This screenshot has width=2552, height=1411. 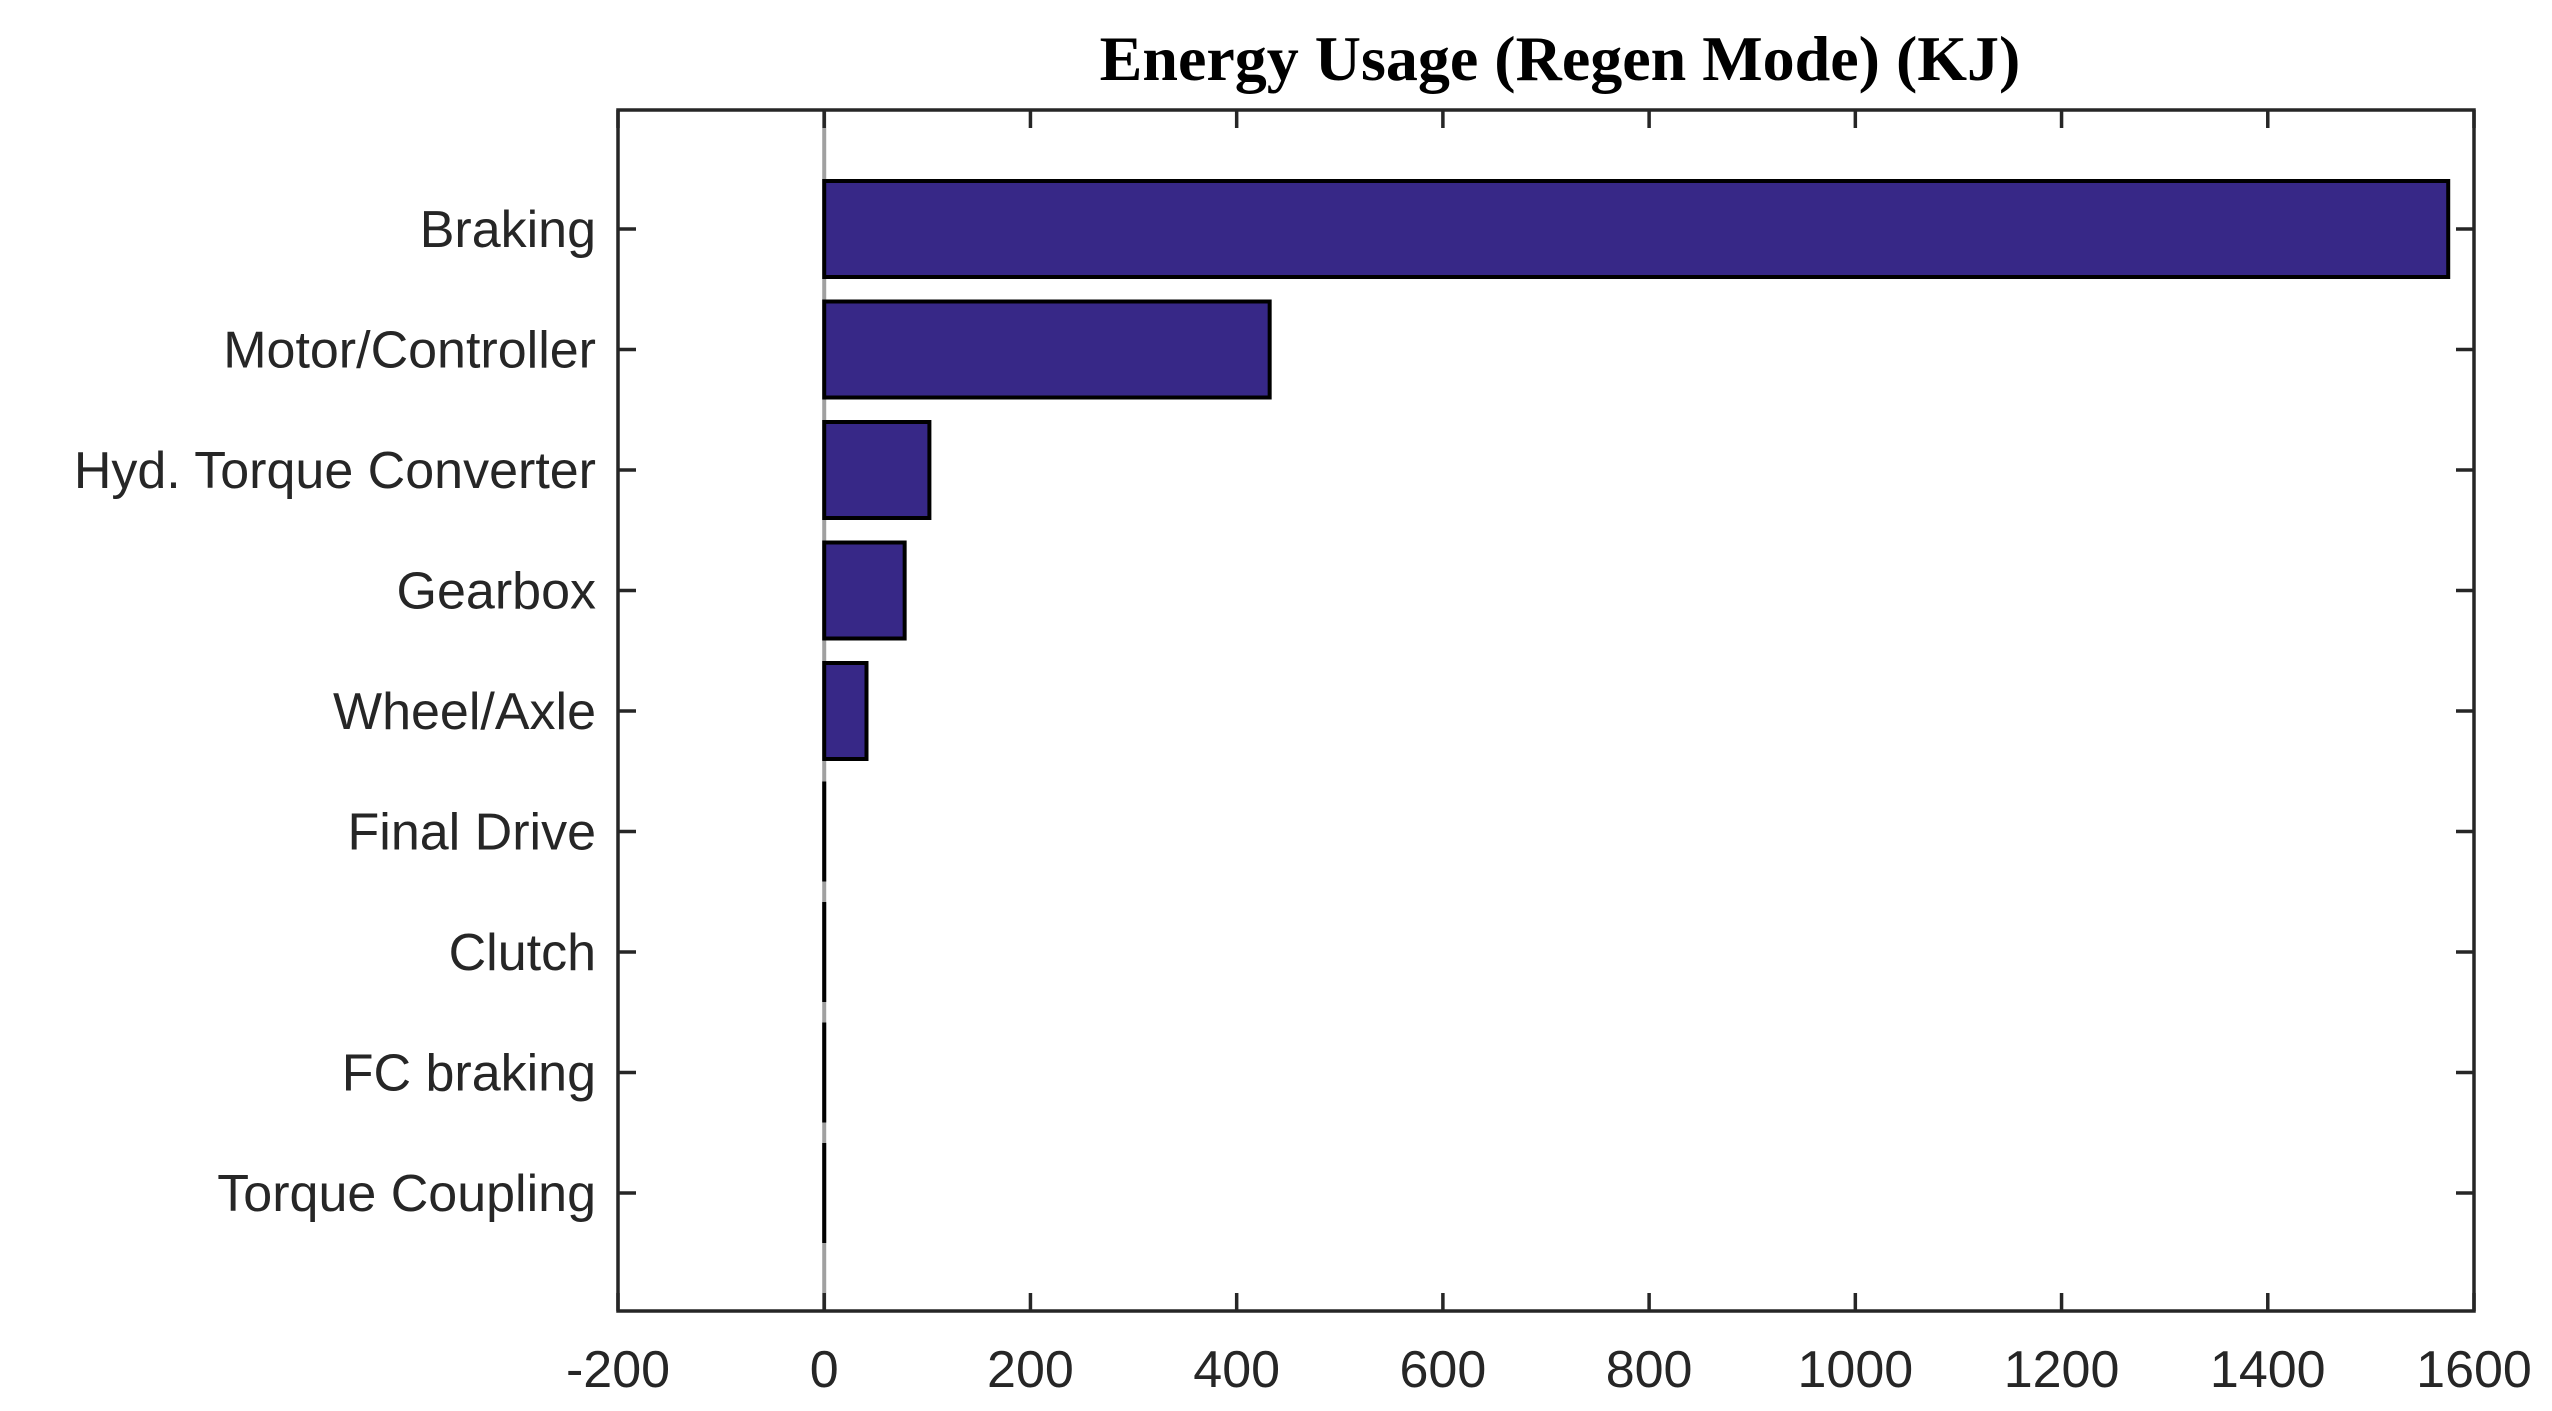 What do you see at coordinates (522, 953) in the screenshot?
I see `y-tick-label-6: Clutch` at bounding box center [522, 953].